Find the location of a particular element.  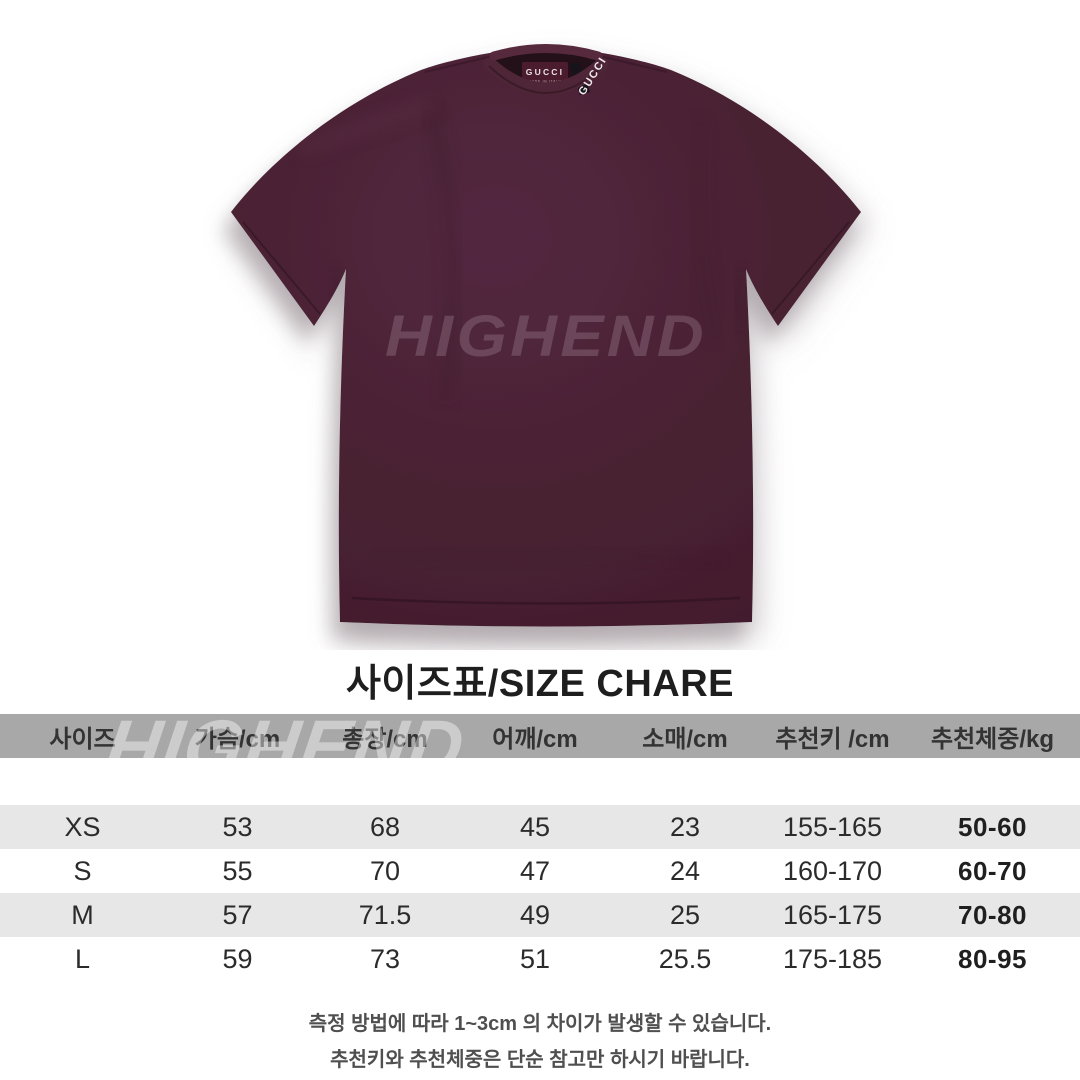

collar-brand-label is located at coordinates (545, 74).